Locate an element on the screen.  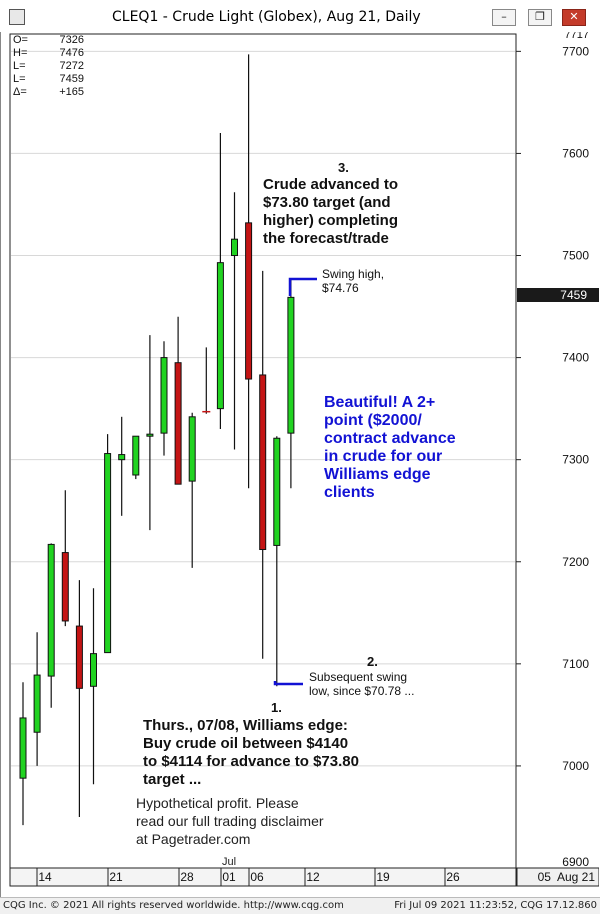
blue-annotation-line: clients is located at coordinates (349, 492).